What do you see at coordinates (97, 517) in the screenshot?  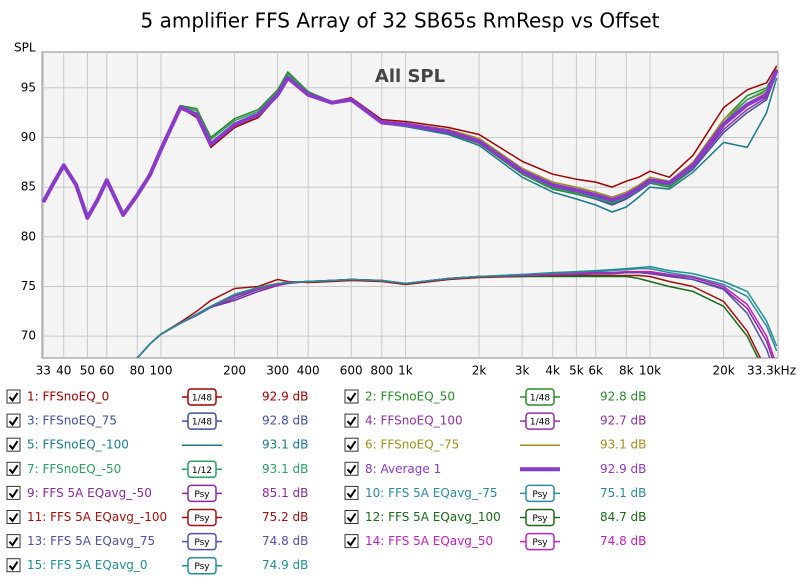 I see `legend-name: 11: FFS 5A EQavg_-100` at bounding box center [97, 517].